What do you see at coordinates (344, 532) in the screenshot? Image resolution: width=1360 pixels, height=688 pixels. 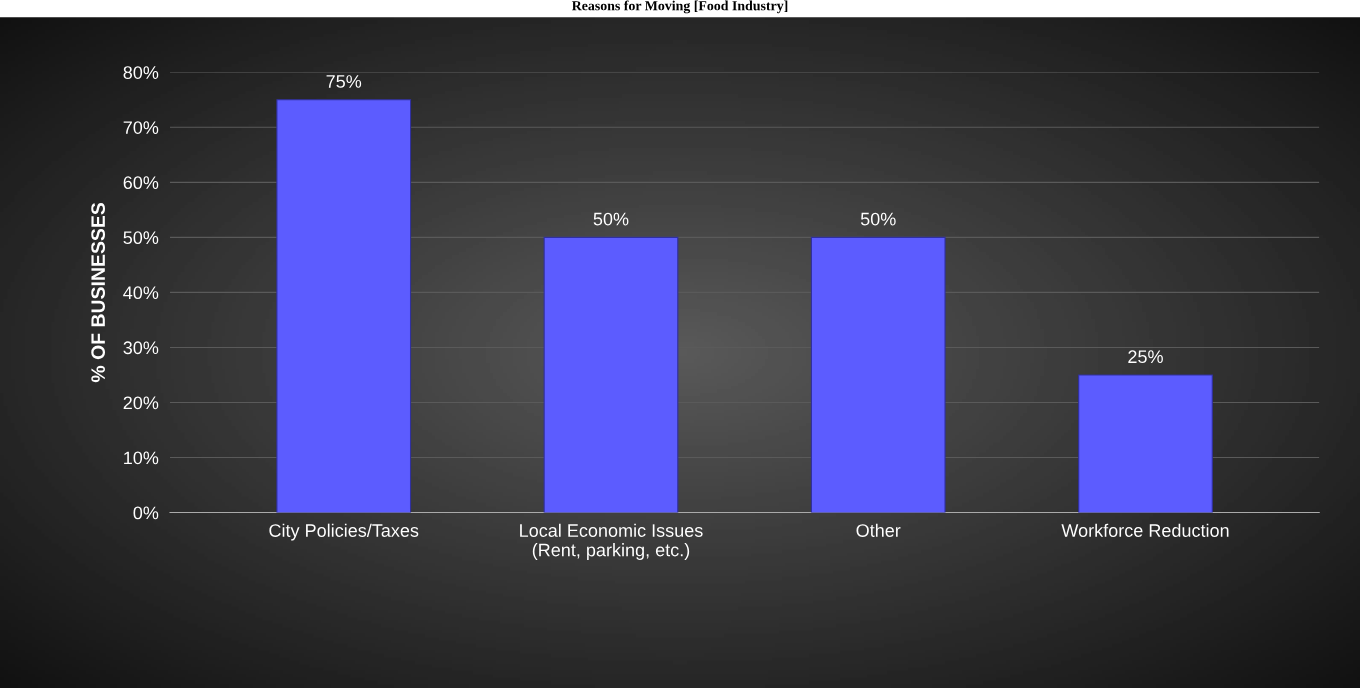 I see `x-tick-label: City Policies/Taxes` at bounding box center [344, 532].